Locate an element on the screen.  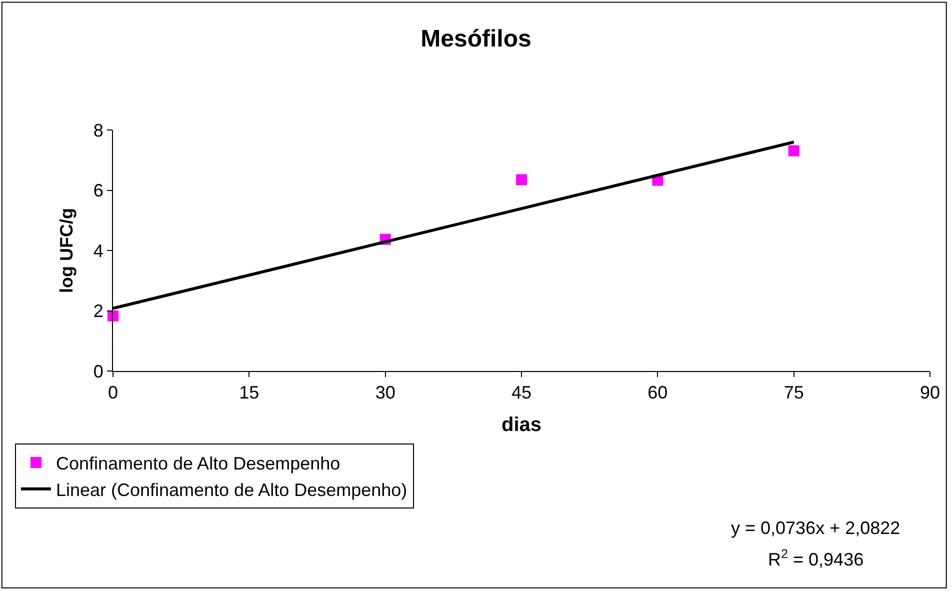
y-tick-label: 4 is located at coordinates (98, 250).